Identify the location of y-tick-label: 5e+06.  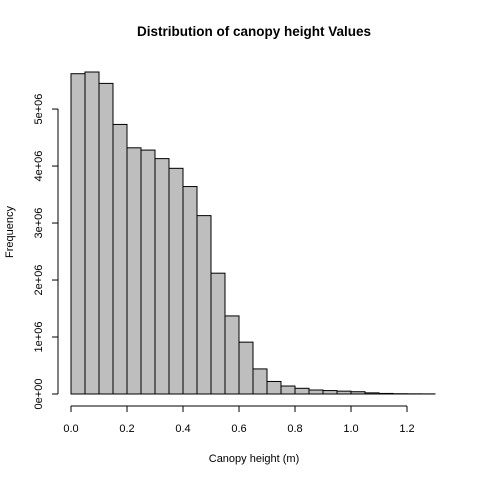
(39, 109).